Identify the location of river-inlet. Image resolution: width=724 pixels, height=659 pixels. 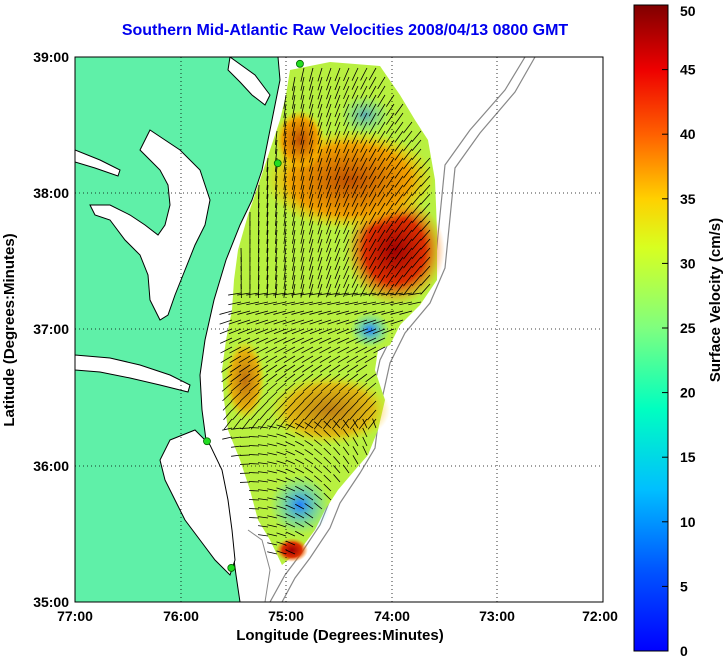
(133, 373).